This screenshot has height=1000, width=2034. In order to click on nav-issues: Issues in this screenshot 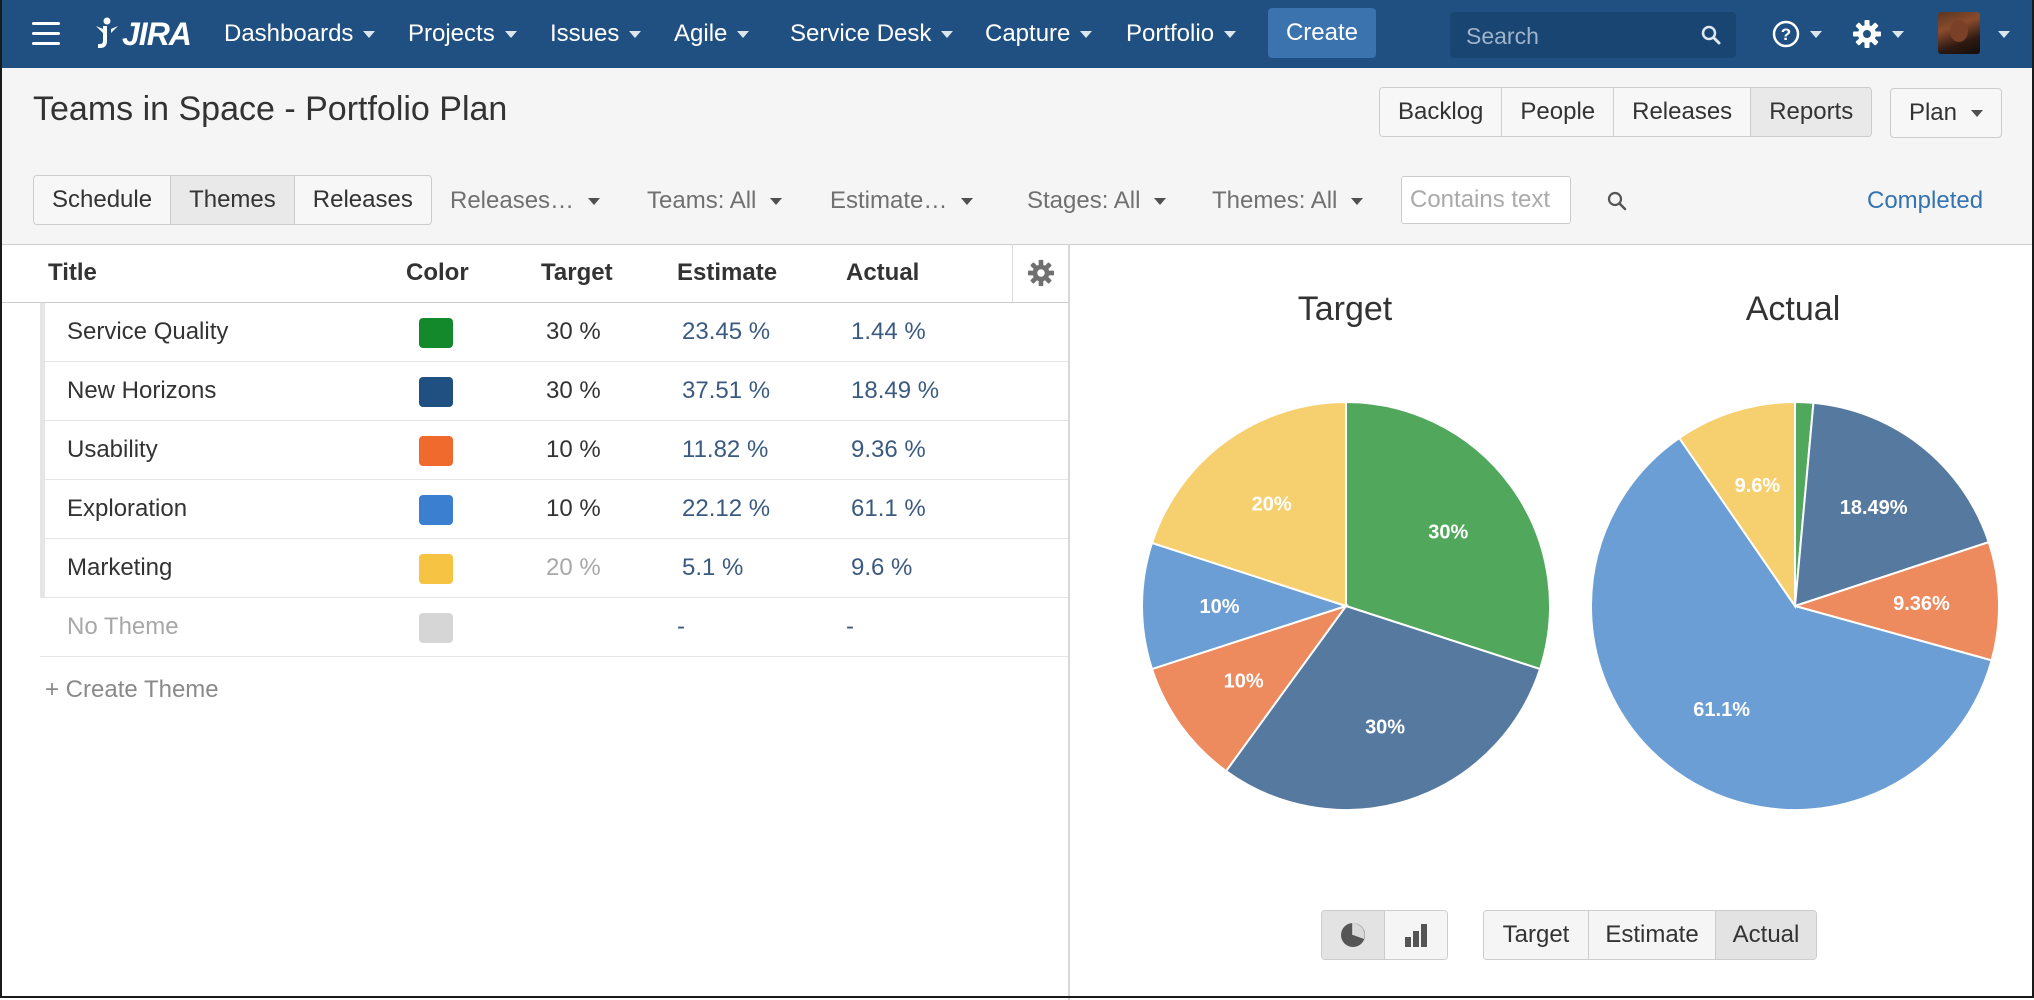, I will do `click(596, 34)`.